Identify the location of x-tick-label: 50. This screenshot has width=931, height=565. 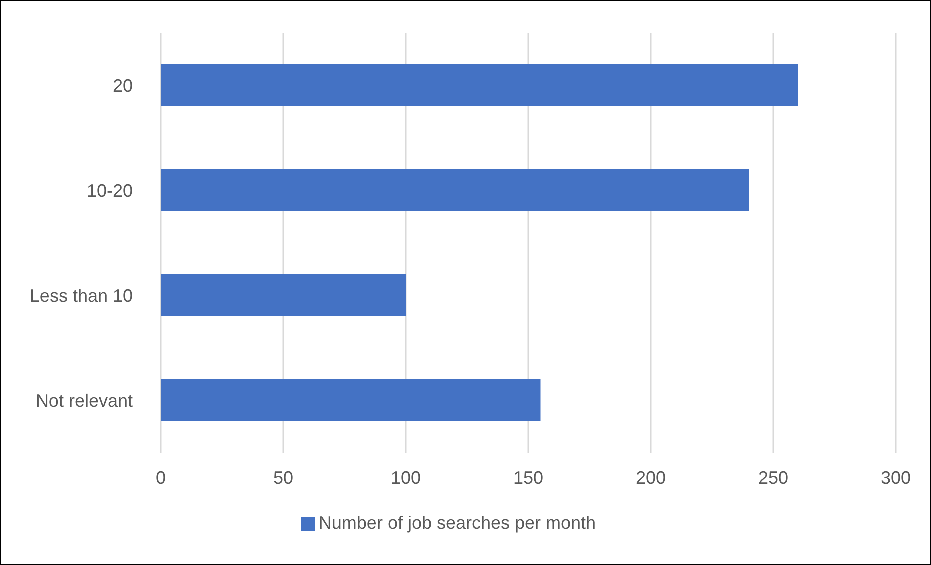
(283, 478).